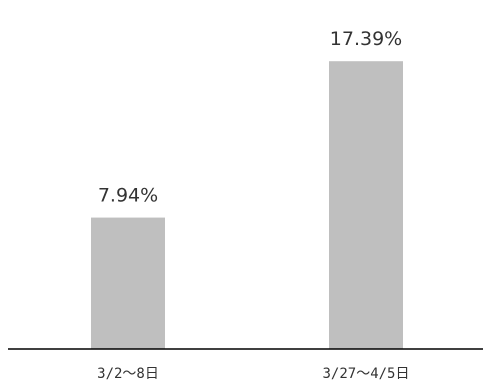  I want to click on data-label-2: 17.39%, so click(366, 39).